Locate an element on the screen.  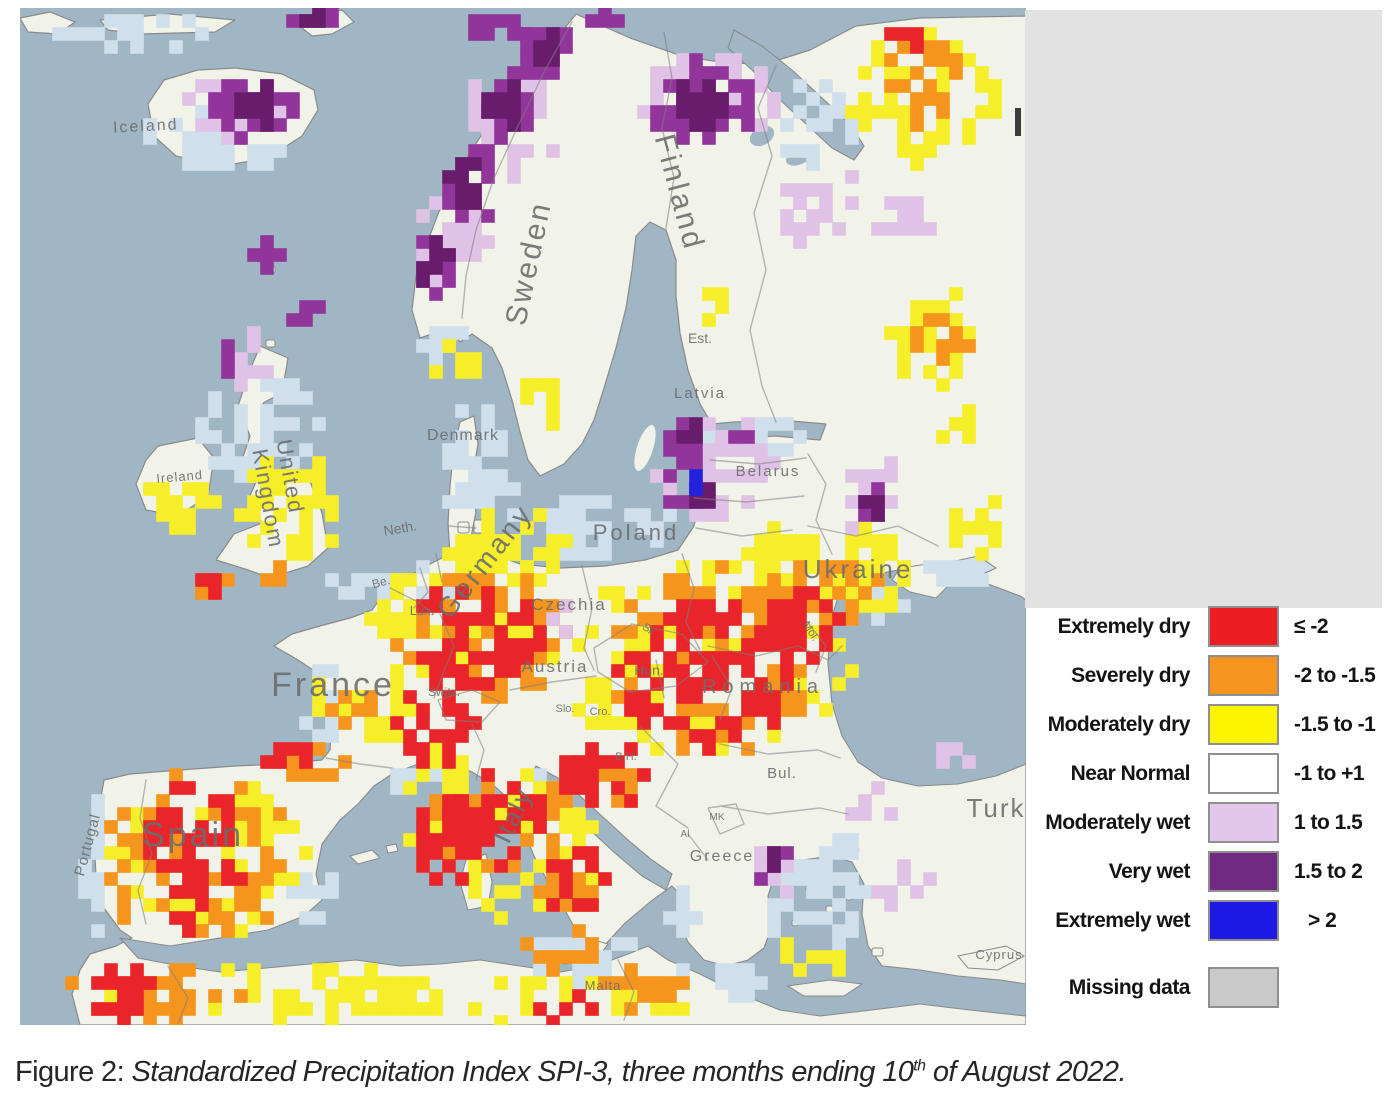
legend-range: 1 to 1.5 is located at coordinates (1328, 822).